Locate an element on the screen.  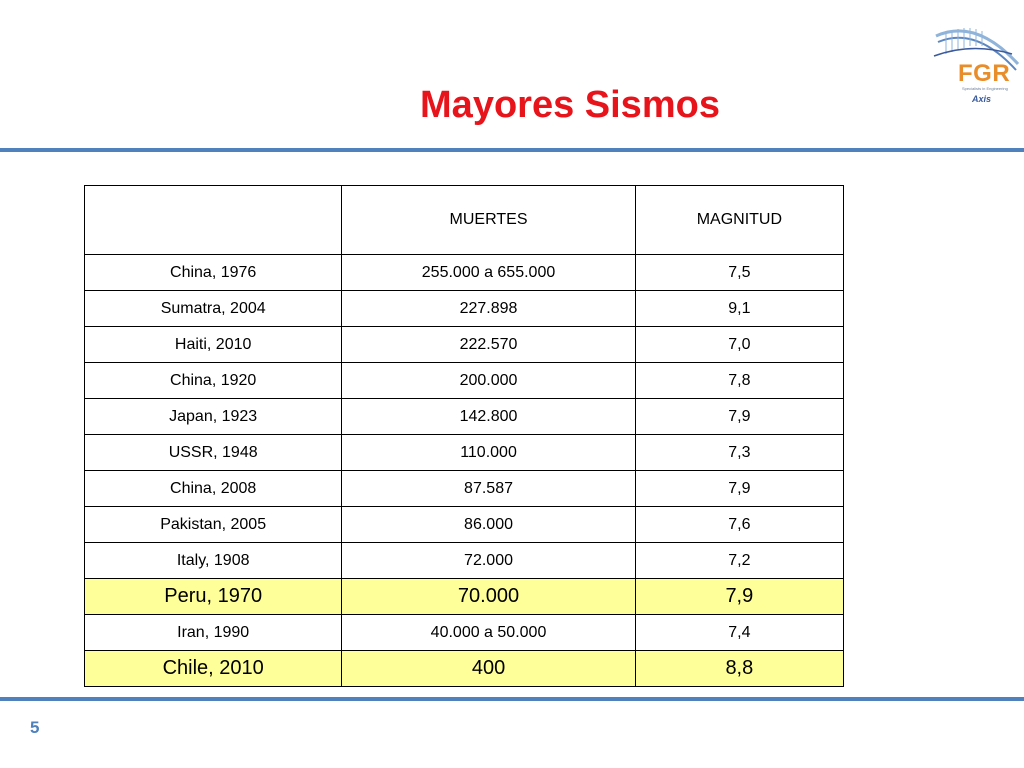
cell-magnitude: 7,4 is located at coordinates (739, 632).